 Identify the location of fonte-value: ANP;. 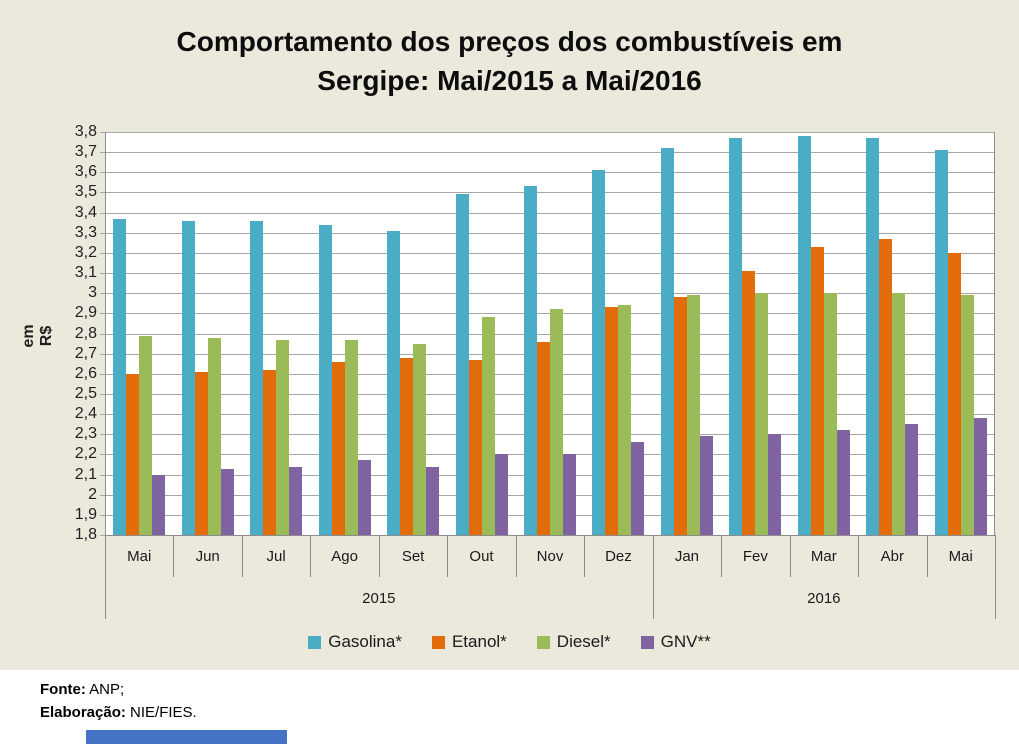
(107, 689).